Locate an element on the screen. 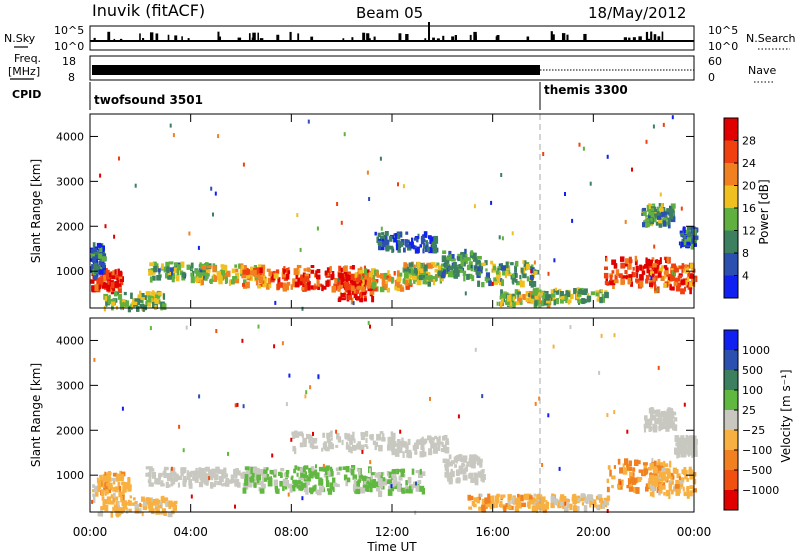 The image size is (800, 554). cpid-segment-2: themis 3300 is located at coordinates (586, 90).